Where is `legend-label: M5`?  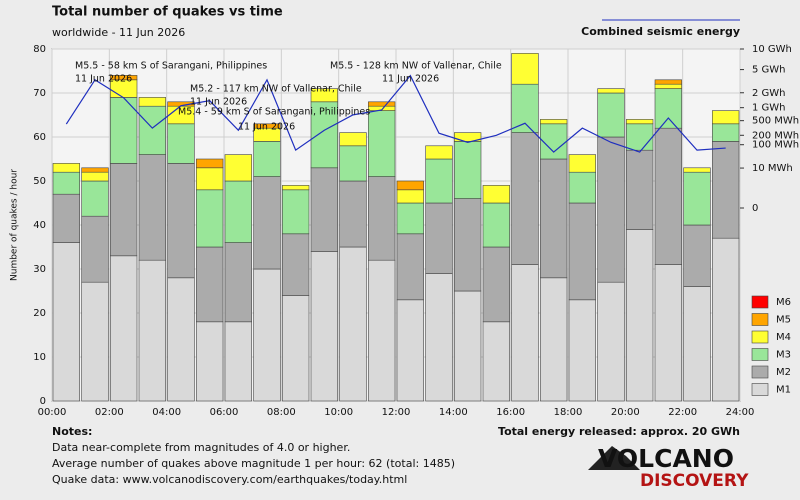 legend-label: M5 is located at coordinates (783, 320).